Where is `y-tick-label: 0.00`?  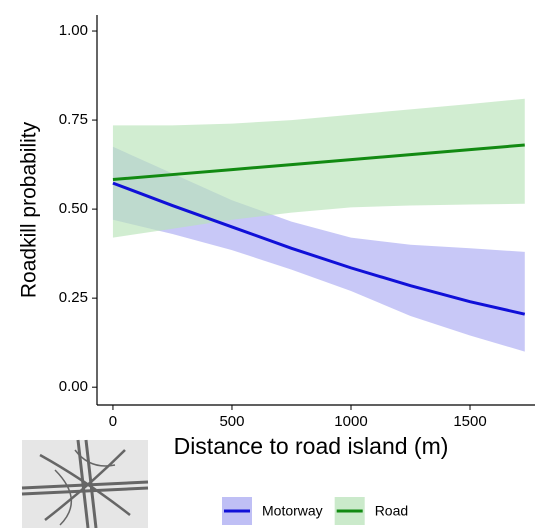 y-tick-label: 0.00 is located at coordinates (73, 386).